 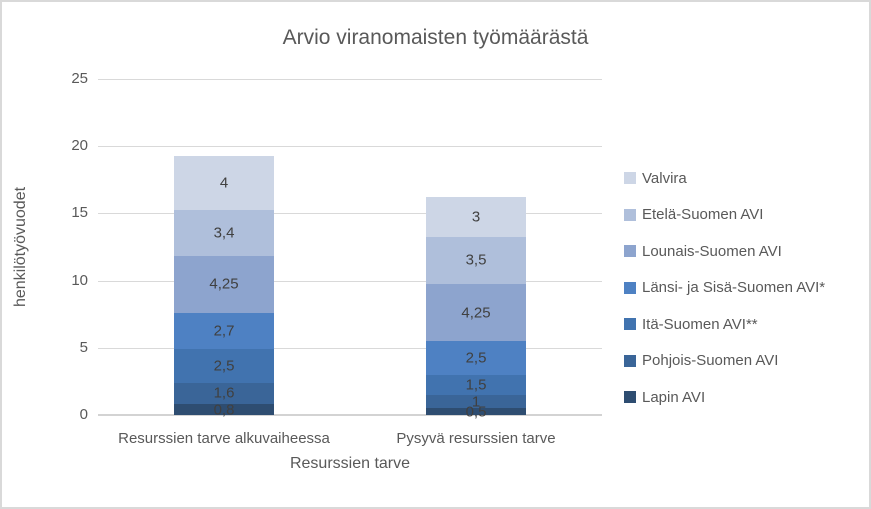 What do you see at coordinates (712, 251) in the screenshot?
I see `legend-label: Lounais-Suomen AVI` at bounding box center [712, 251].